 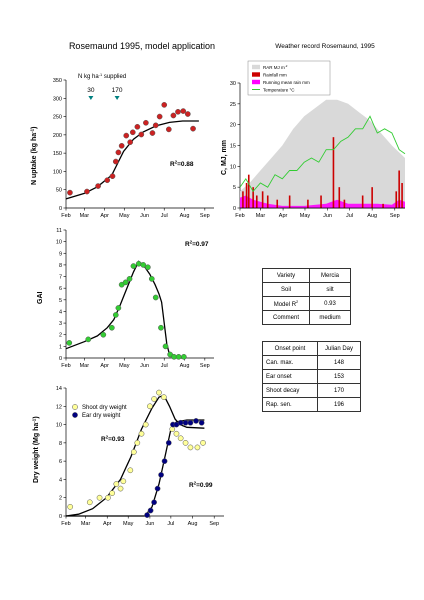 What do you see at coordinates (339, 362) in the screenshot?
I see `onset-value: 148` at bounding box center [339, 362].